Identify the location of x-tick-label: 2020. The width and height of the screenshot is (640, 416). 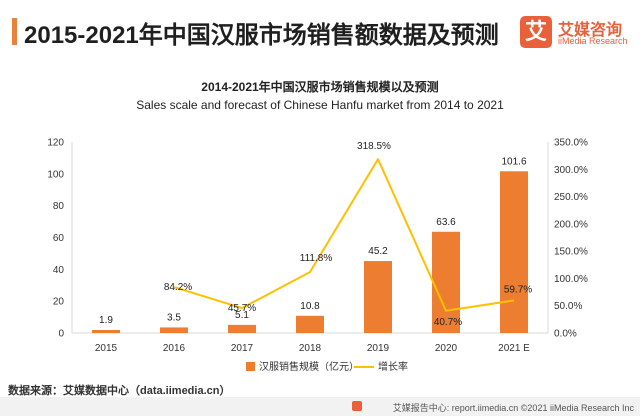
(446, 348).